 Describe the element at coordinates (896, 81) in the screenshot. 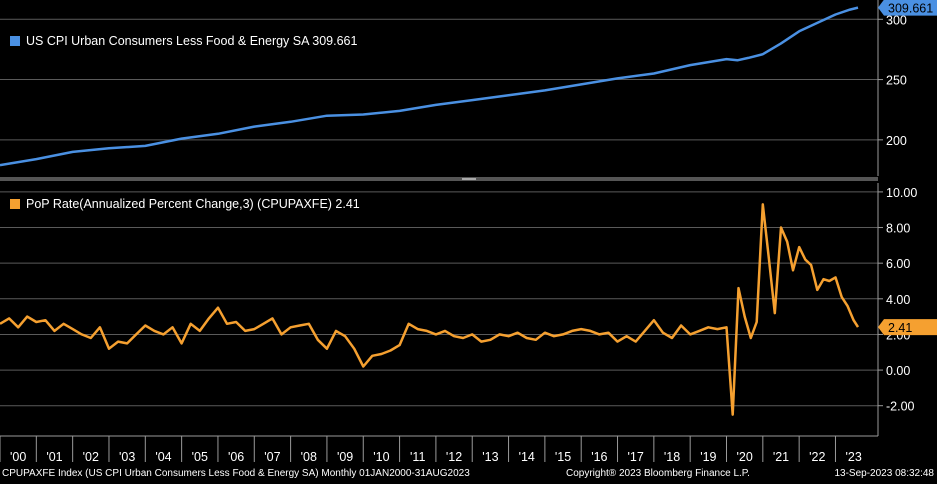

I see `top-y-tick-label: 250` at that location.